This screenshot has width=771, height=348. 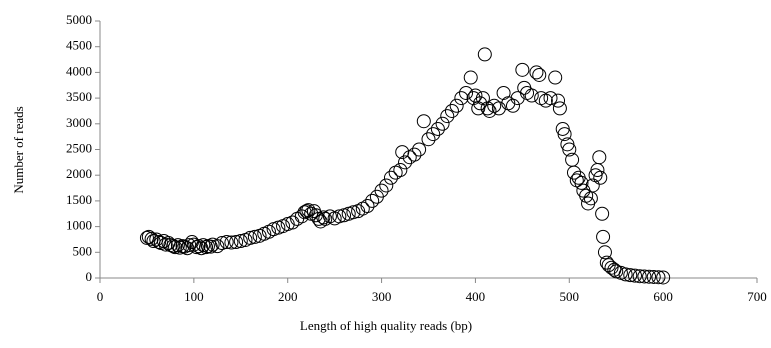 What do you see at coordinates (288, 296) in the screenshot?
I see `x-tick-label: 200` at bounding box center [288, 296].